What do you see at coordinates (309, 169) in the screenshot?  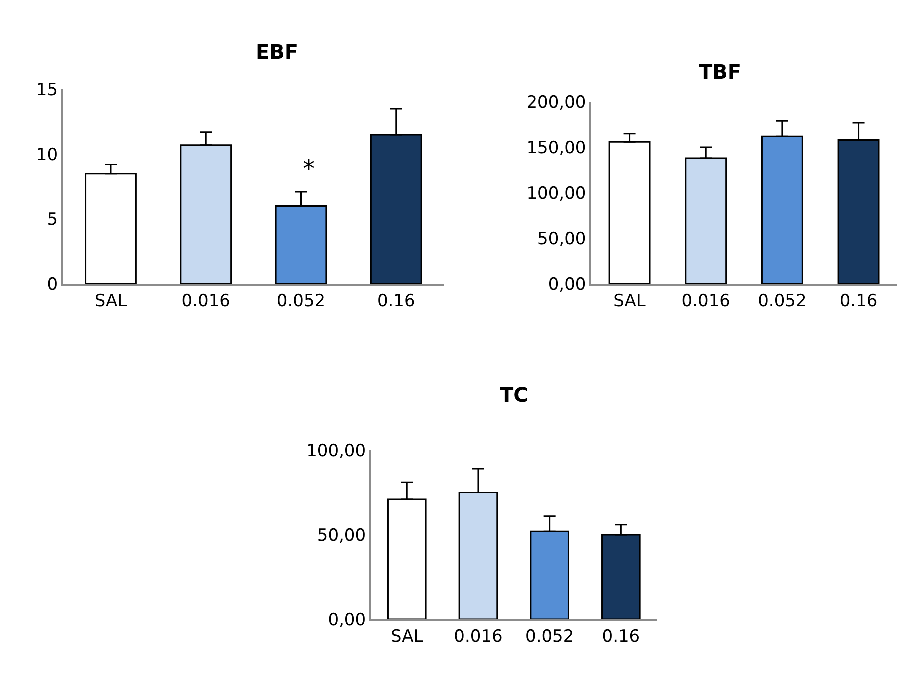 I see `annotation: *` at bounding box center [309, 169].